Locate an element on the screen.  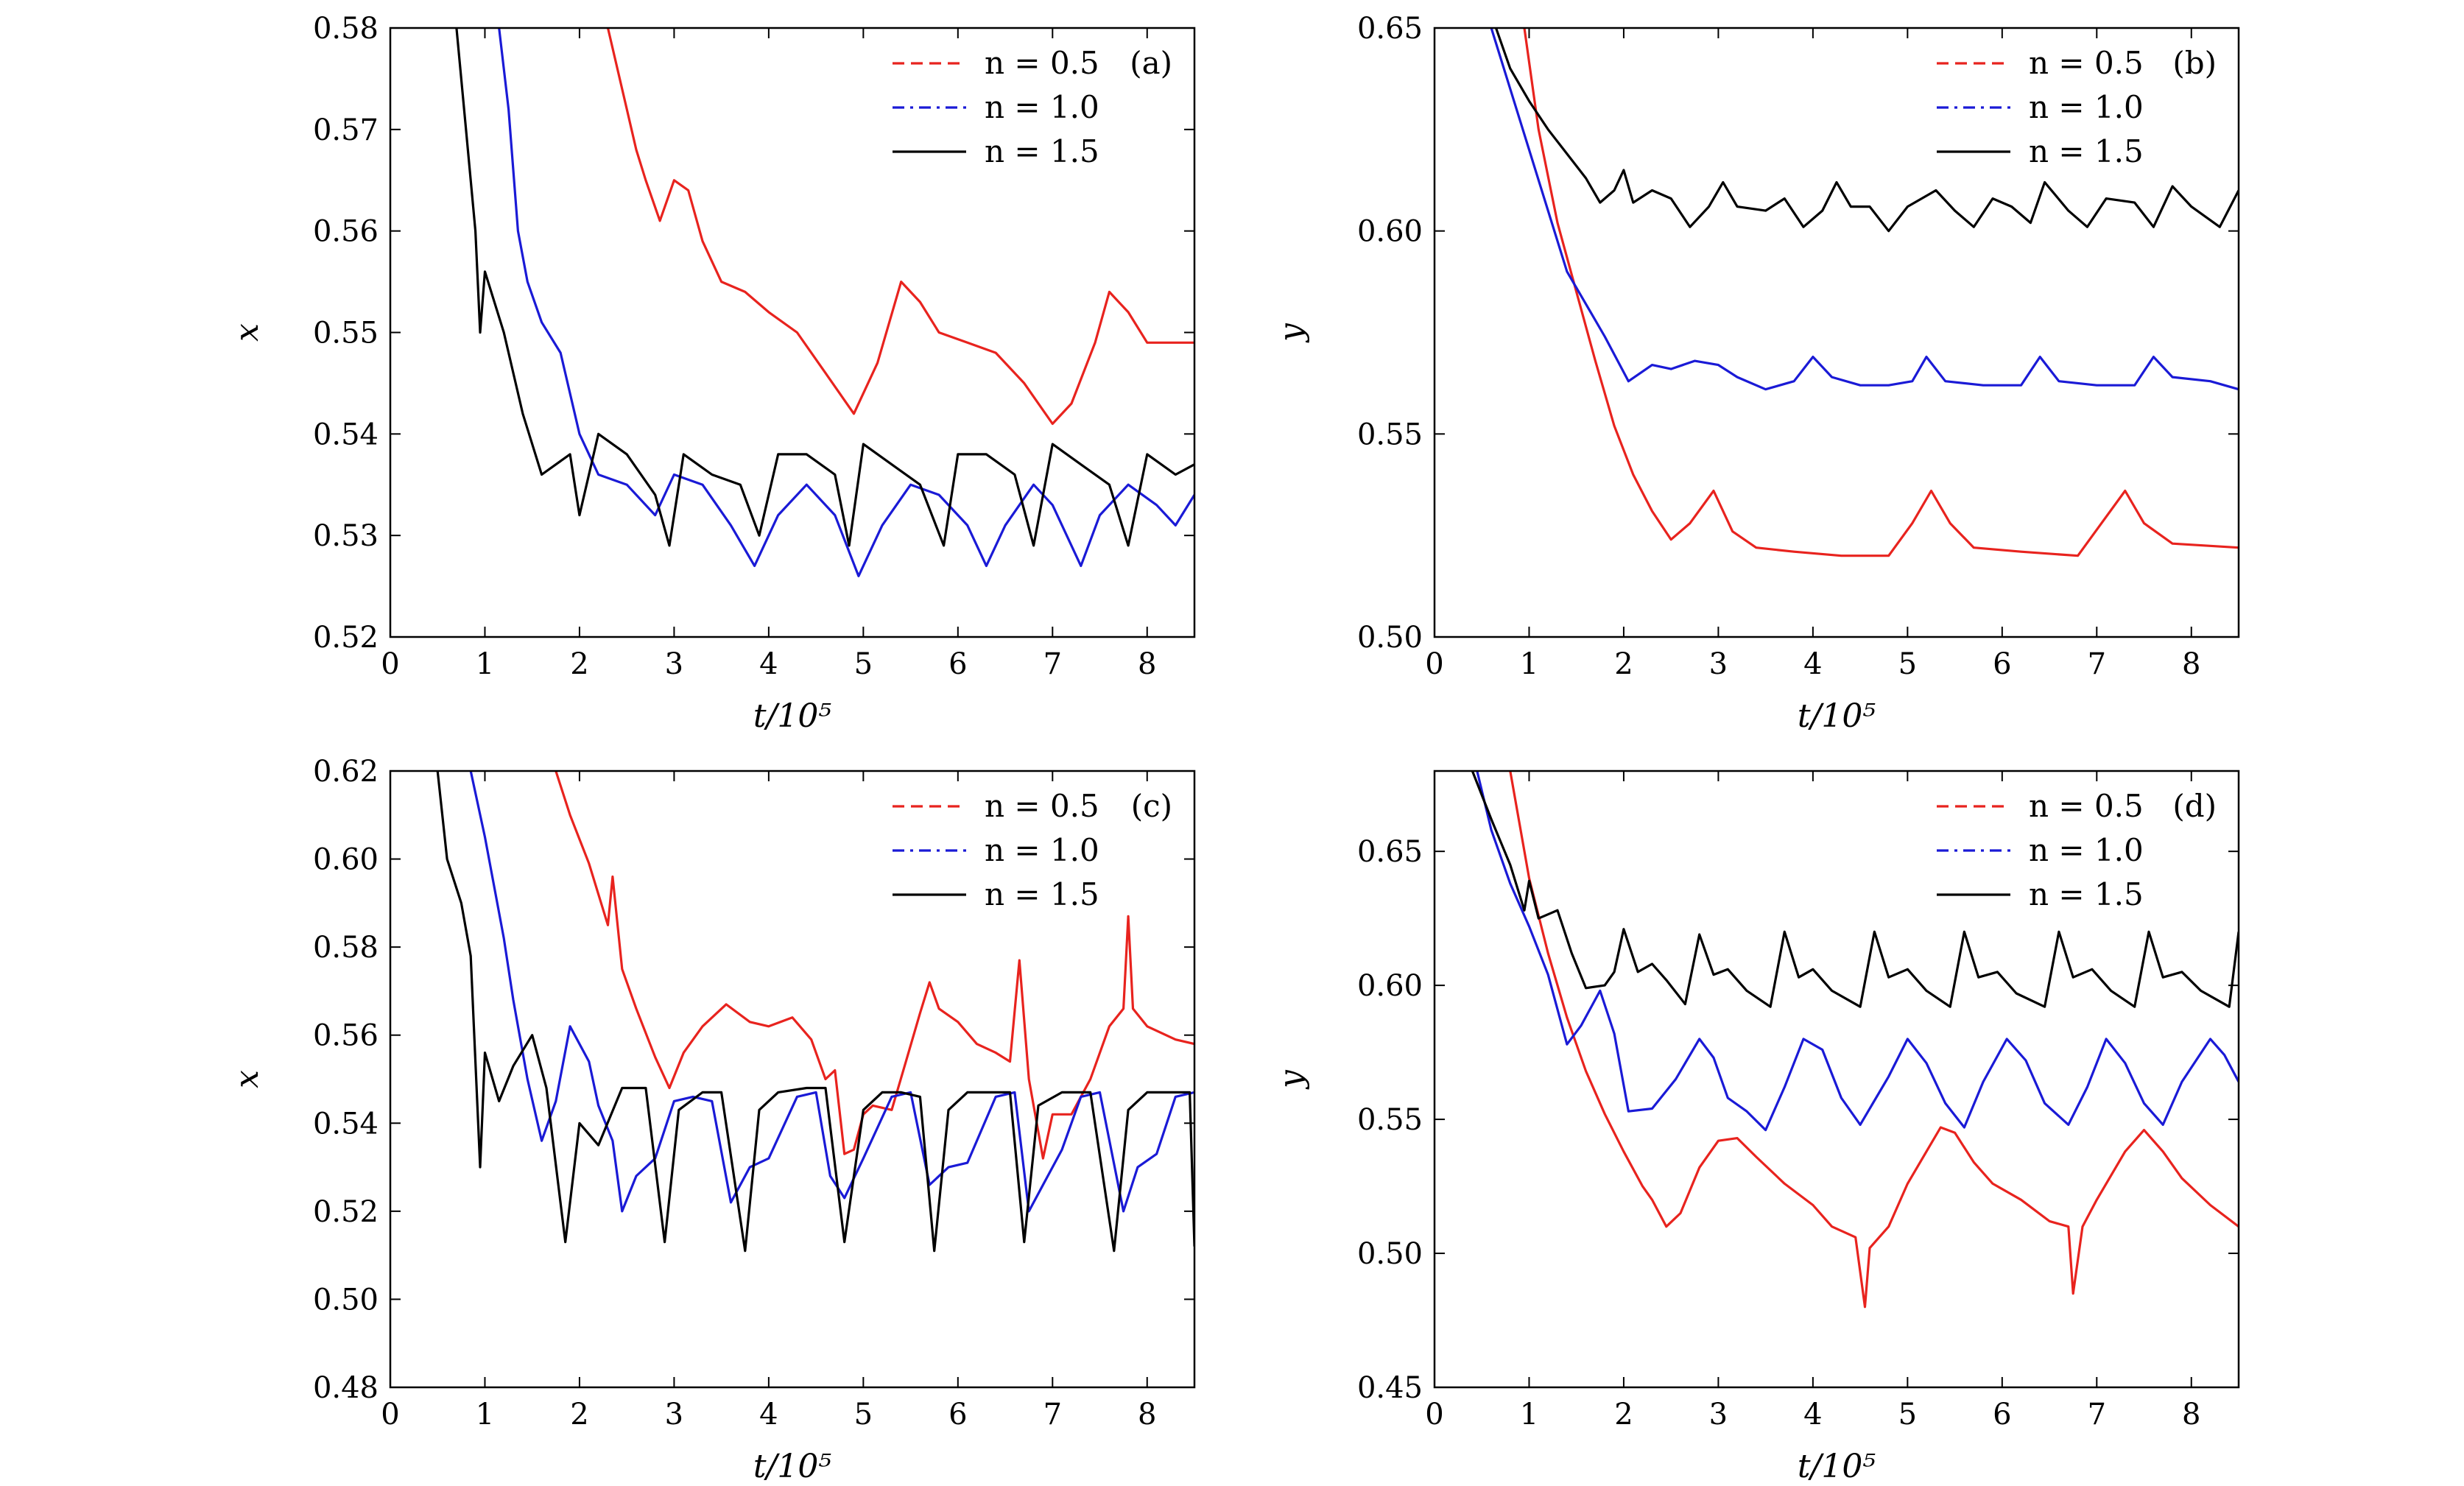
y-tick-label: 0.57 is located at coordinates (346, 130).